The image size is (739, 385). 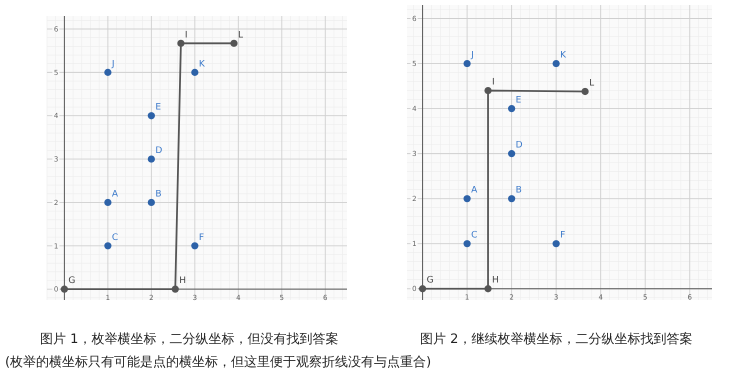 What do you see at coordinates (218, 362) in the screenshot?
I see `text: (枚举的横坐标只有可能是点的横坐标，但这里便于观察折线没有与点重合)` at bounding box center [218, 362].